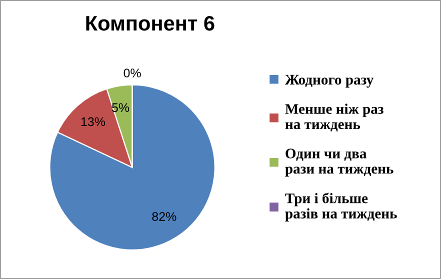 This screenshot has width=441, height=279. Describe the element at coordinates (339, 162) in the screenshot. I see `legend-label: Один чи два рази на тиждень` at that location.